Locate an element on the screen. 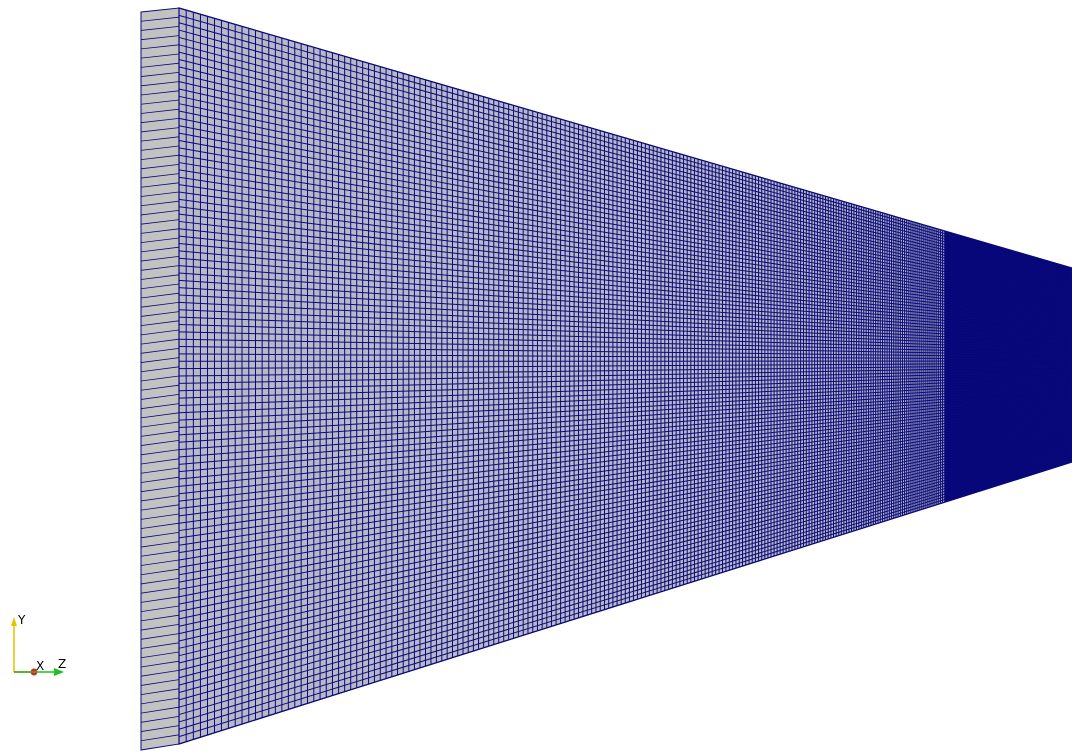 The height and width of the screenshot is (753, 1072). z-axis-label: Z is located at coordinates (62, 664).